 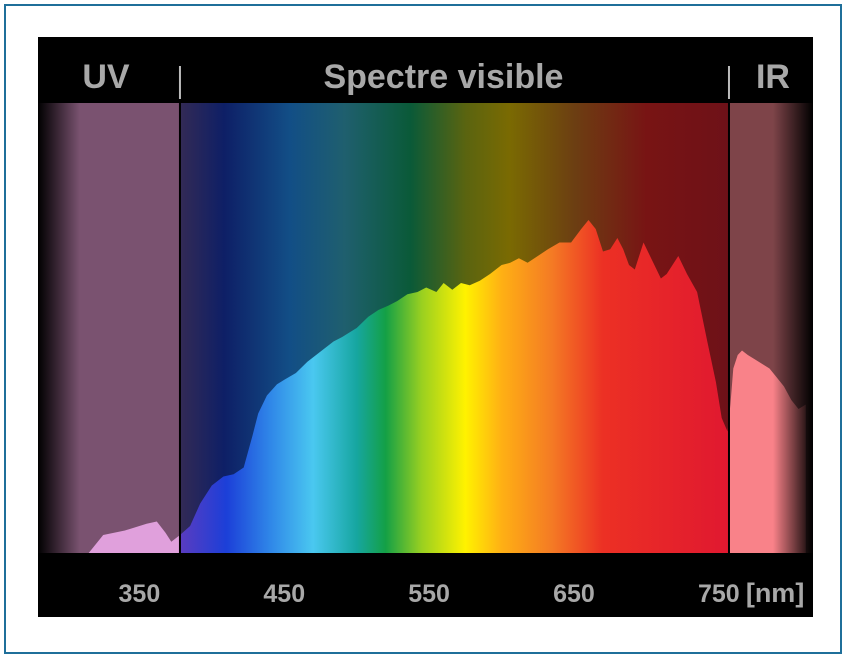 I want to click on visible-region-label: Spectre visible, so click(x=443, y=77).